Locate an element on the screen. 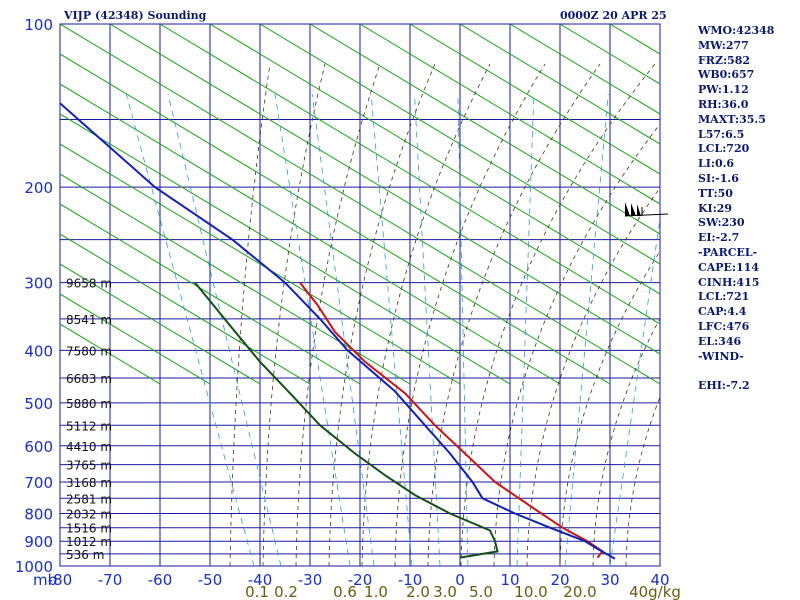 Image resolution: width=800 pixels, height=600 pixels. index-line: TT:50 is located at coordinates (715, 193).